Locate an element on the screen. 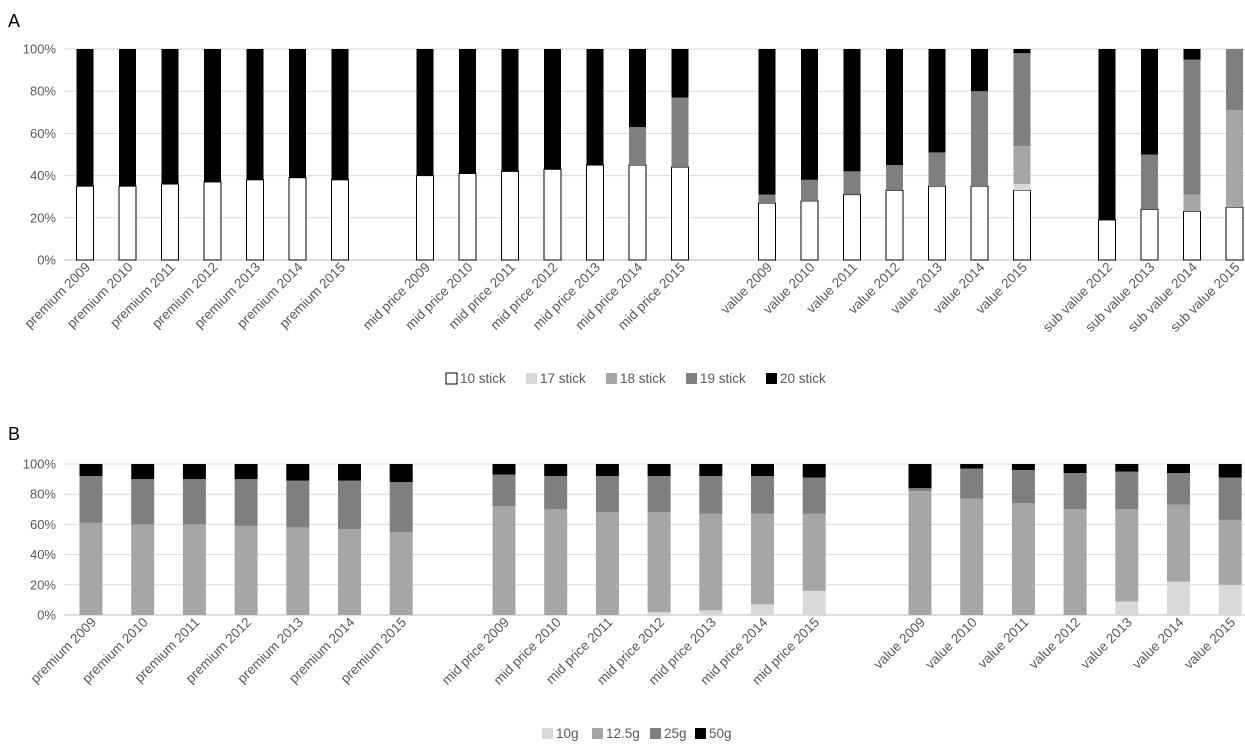 The height and width of the screenshot is (744, 1245). bar-a-sub-value-2015-18-stick is located at coordinates (1234, 159).